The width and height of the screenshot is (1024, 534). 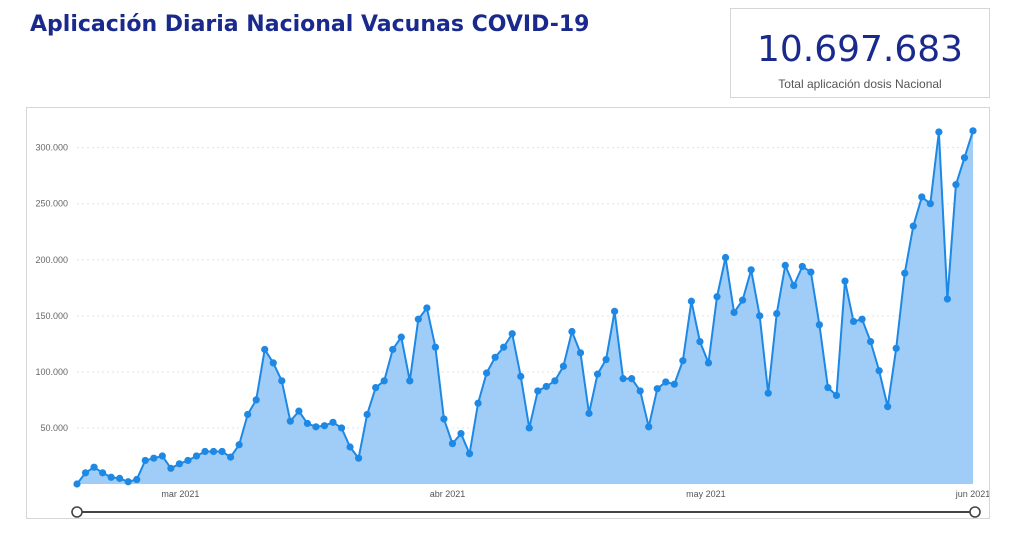 What do you see at coordinates (77, 512) in the screenshot?
I see `slider-start-handle` at bounding box center [77, 512].